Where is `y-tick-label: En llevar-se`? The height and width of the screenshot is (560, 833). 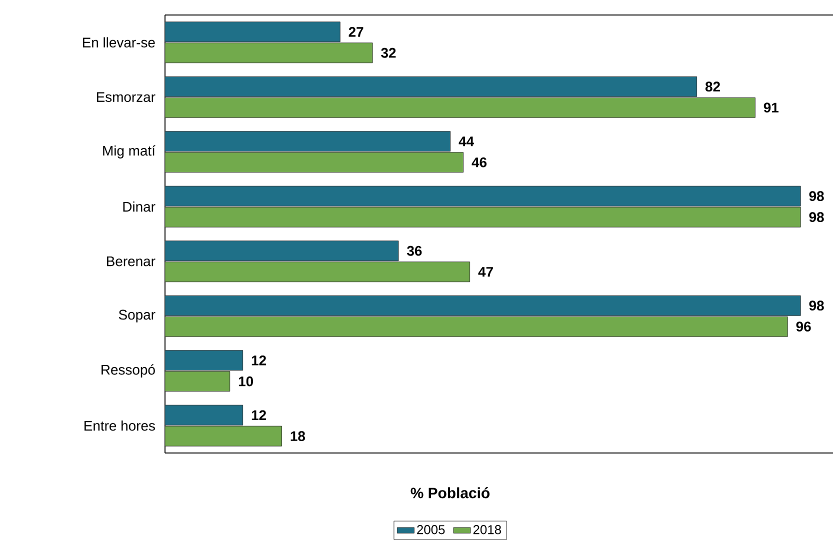
y-tick-label: En llevar-se is located at coordinates (118, 42).